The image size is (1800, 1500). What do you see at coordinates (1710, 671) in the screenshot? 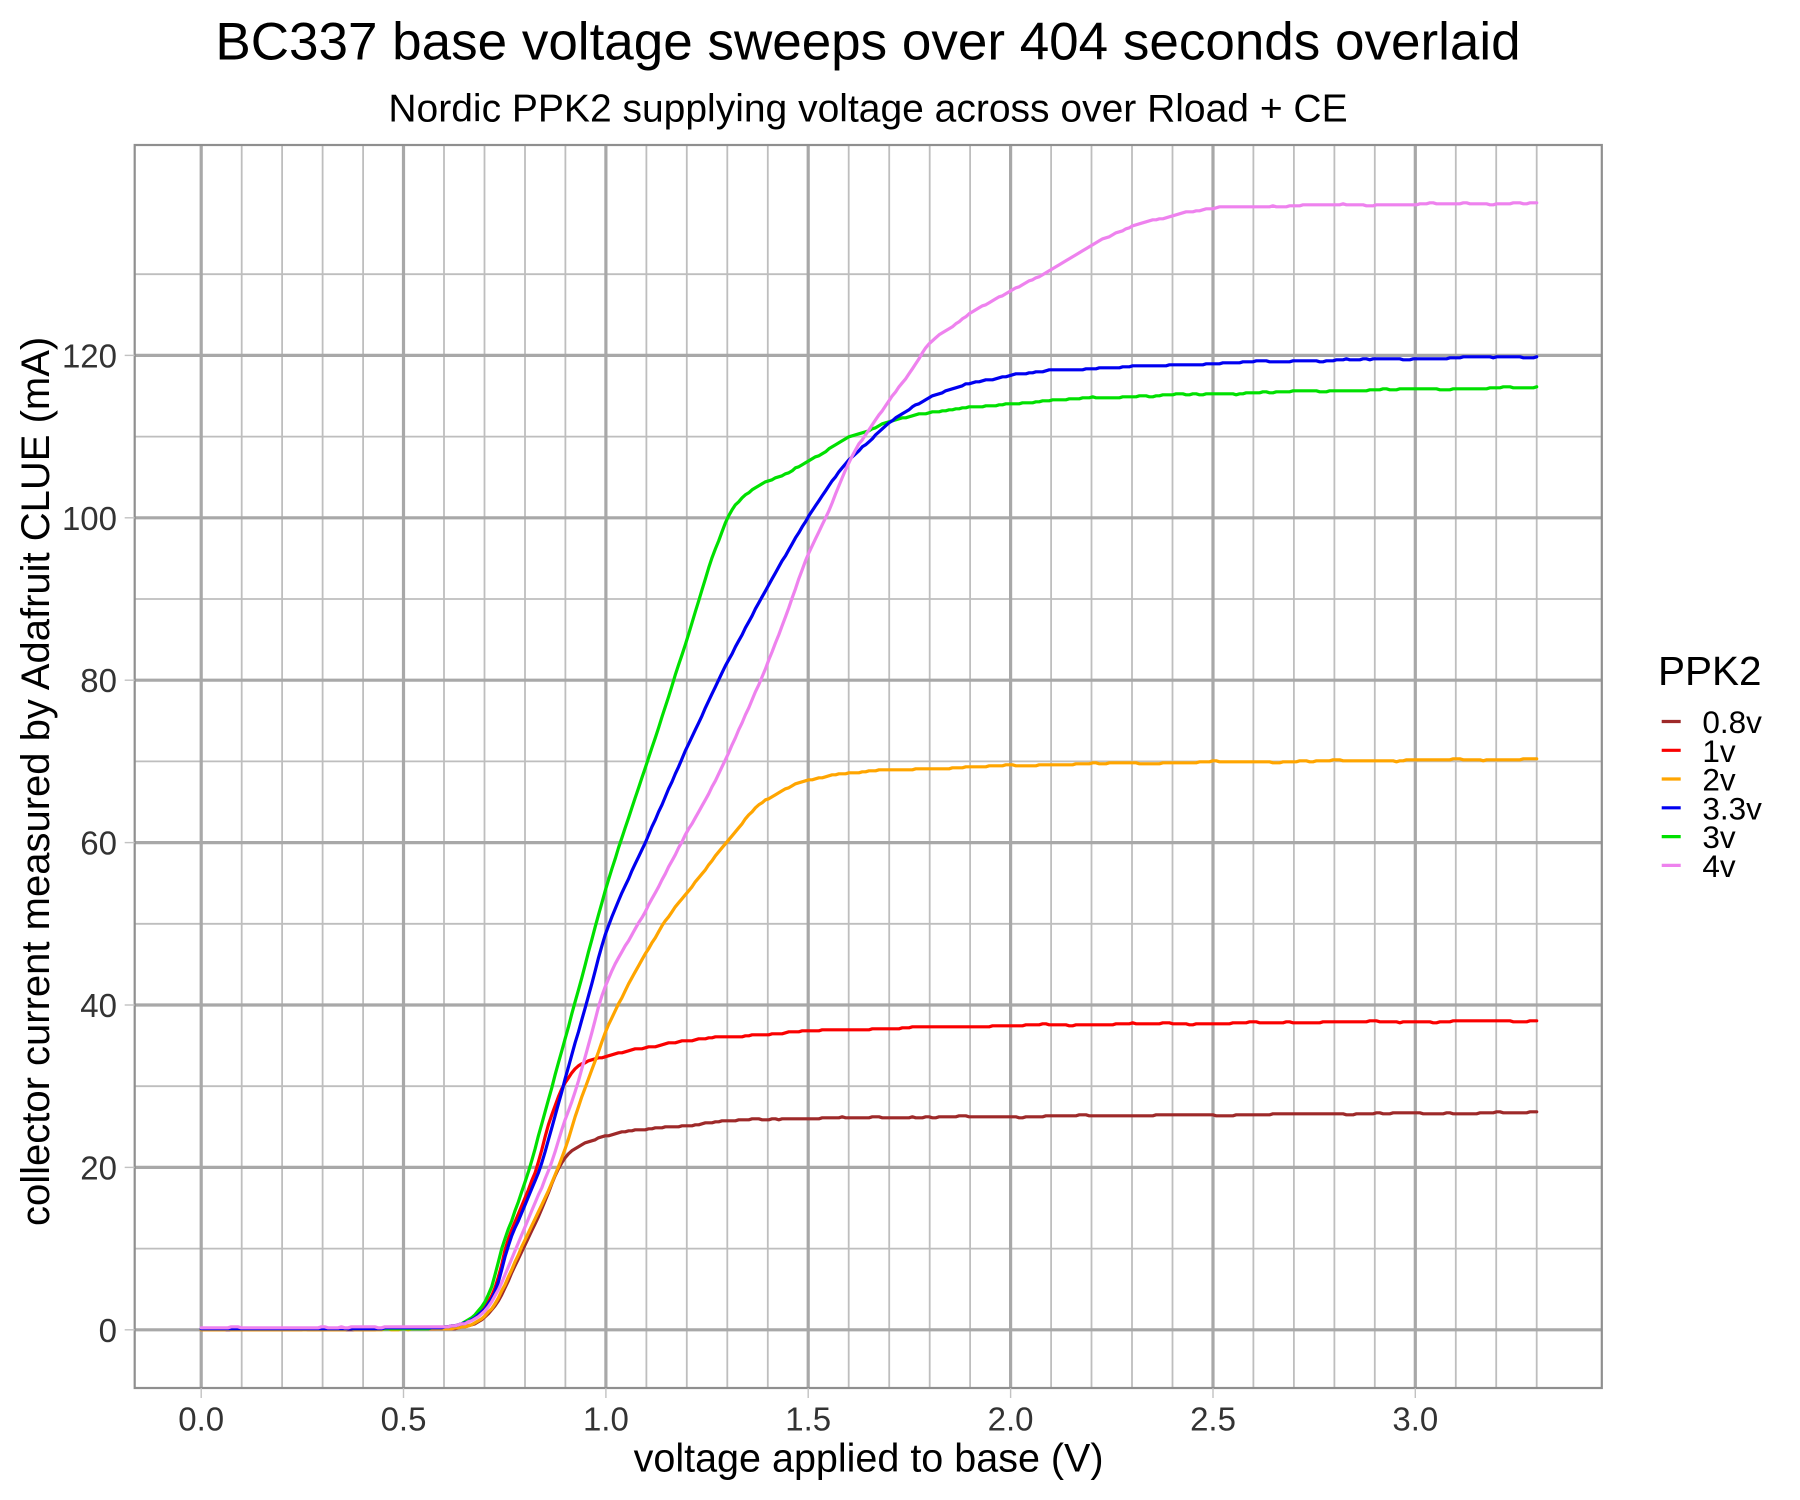
I see `svg-text: PPK2` at bounding box center [1710, 671].